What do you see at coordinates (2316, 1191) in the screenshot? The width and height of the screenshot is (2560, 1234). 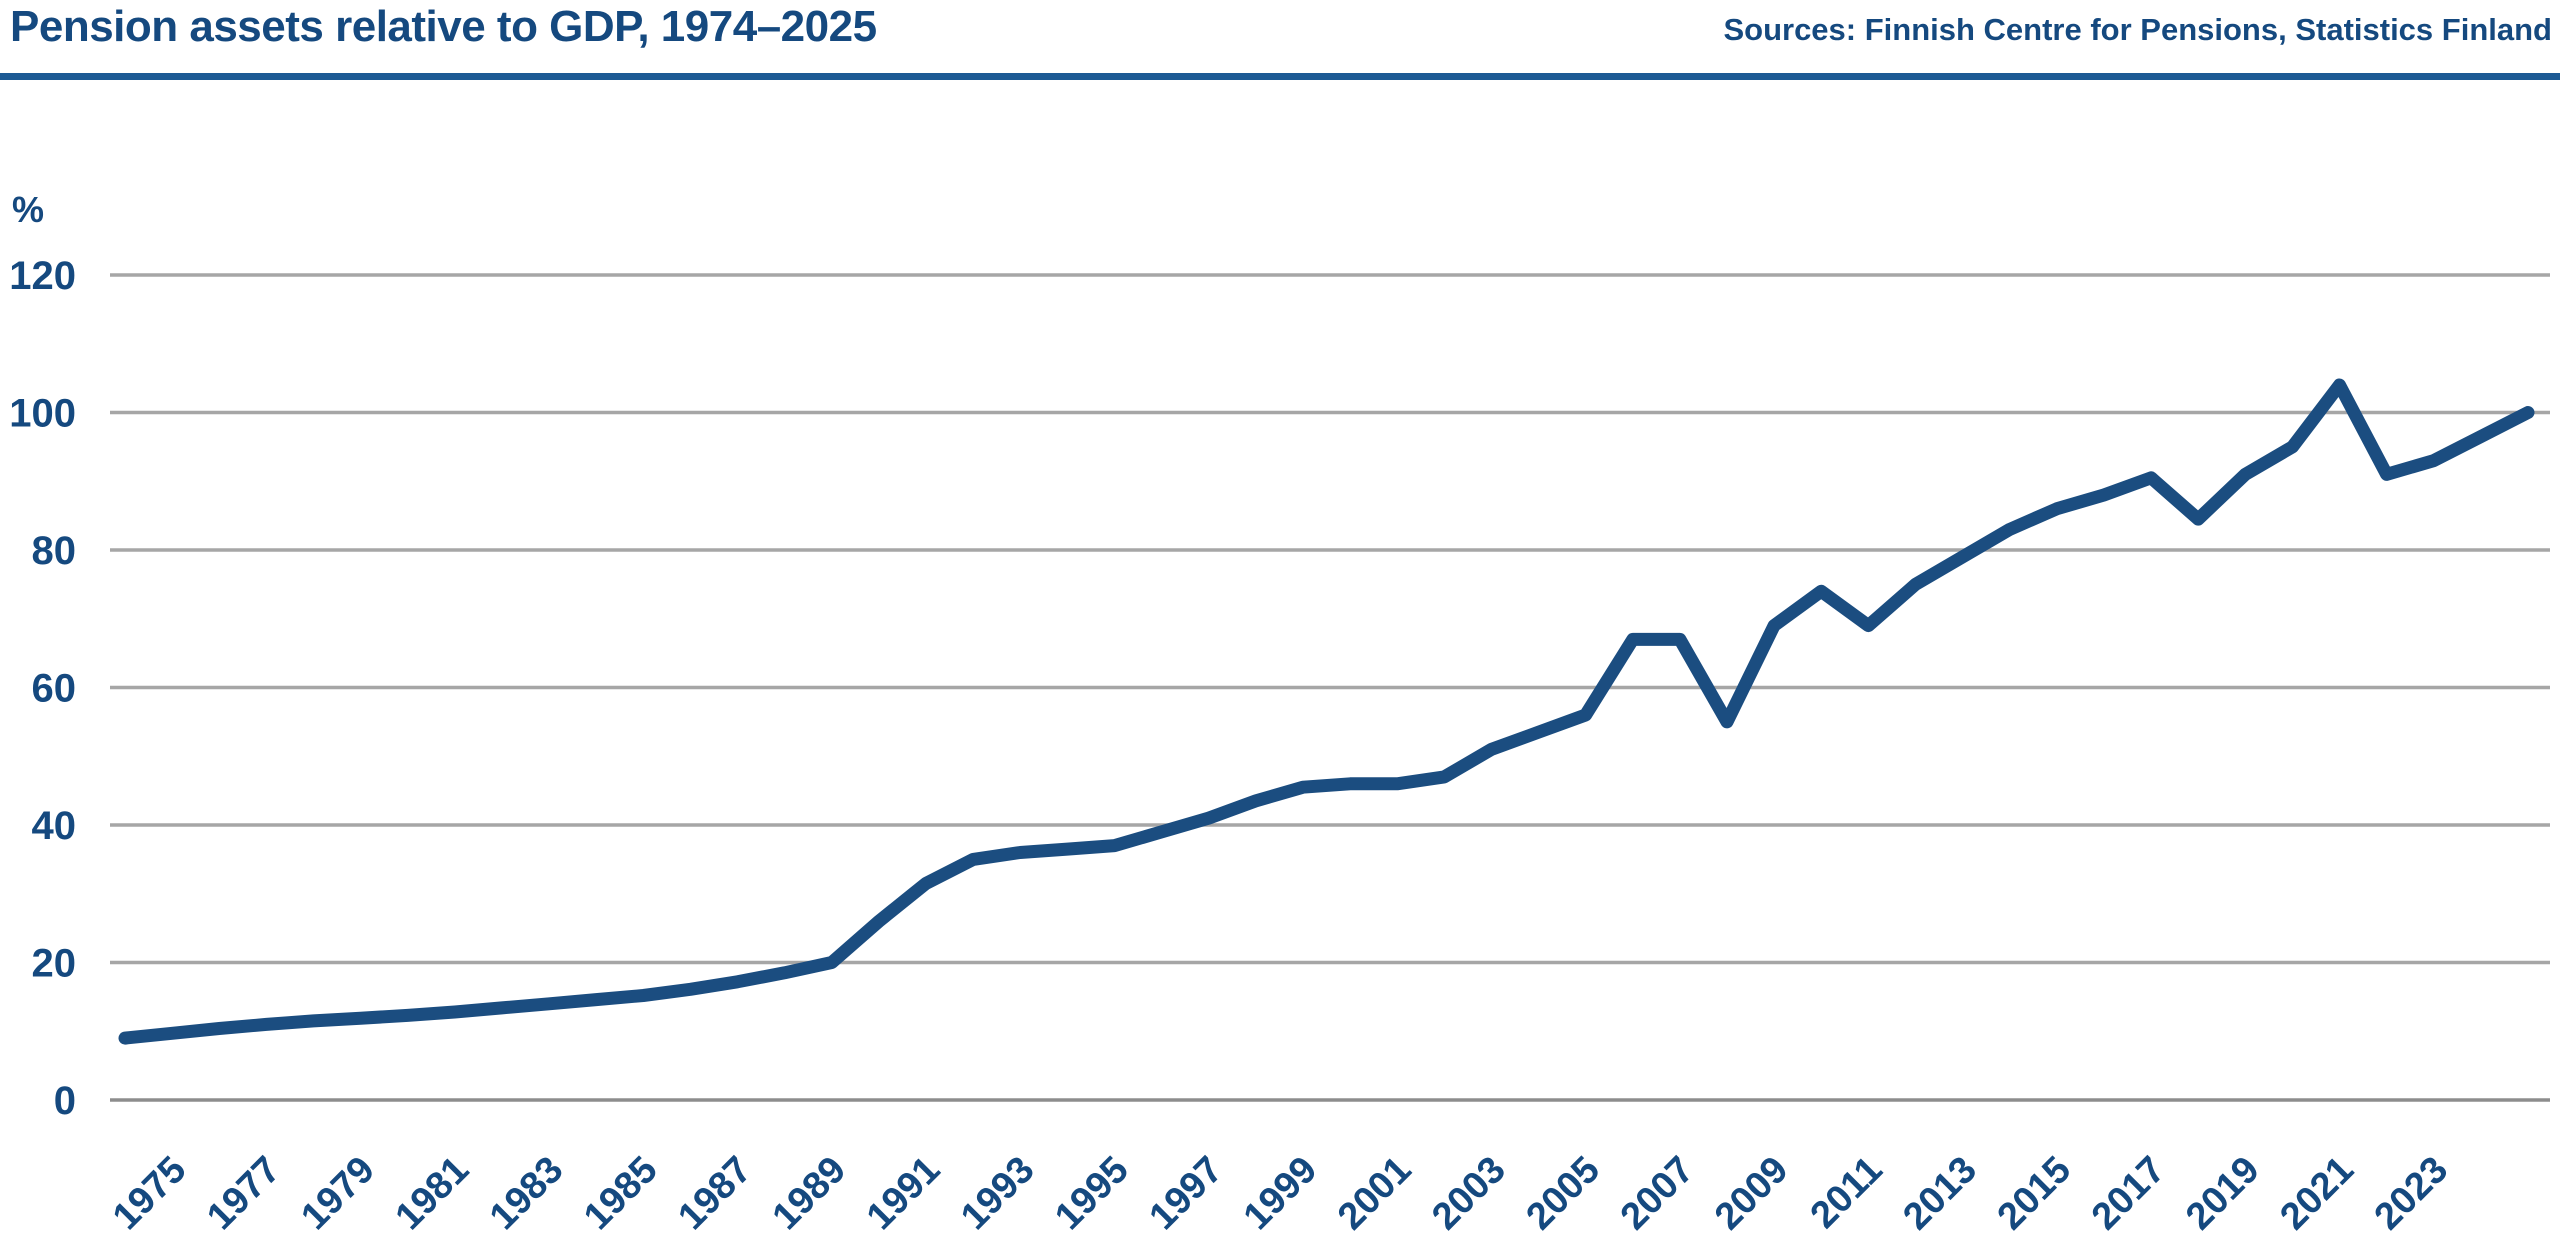 I see `x-tick-label-2021: 2021` at bounding box center [2316, 1191].